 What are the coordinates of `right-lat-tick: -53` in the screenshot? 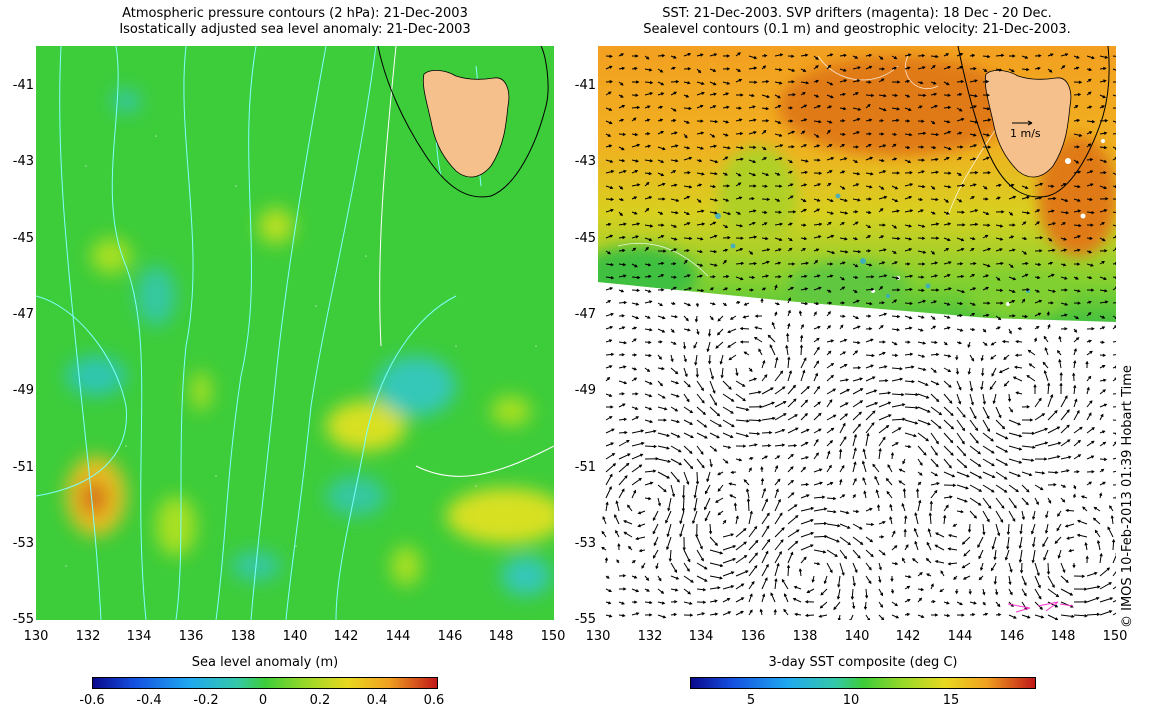 It's located at (585, 543).